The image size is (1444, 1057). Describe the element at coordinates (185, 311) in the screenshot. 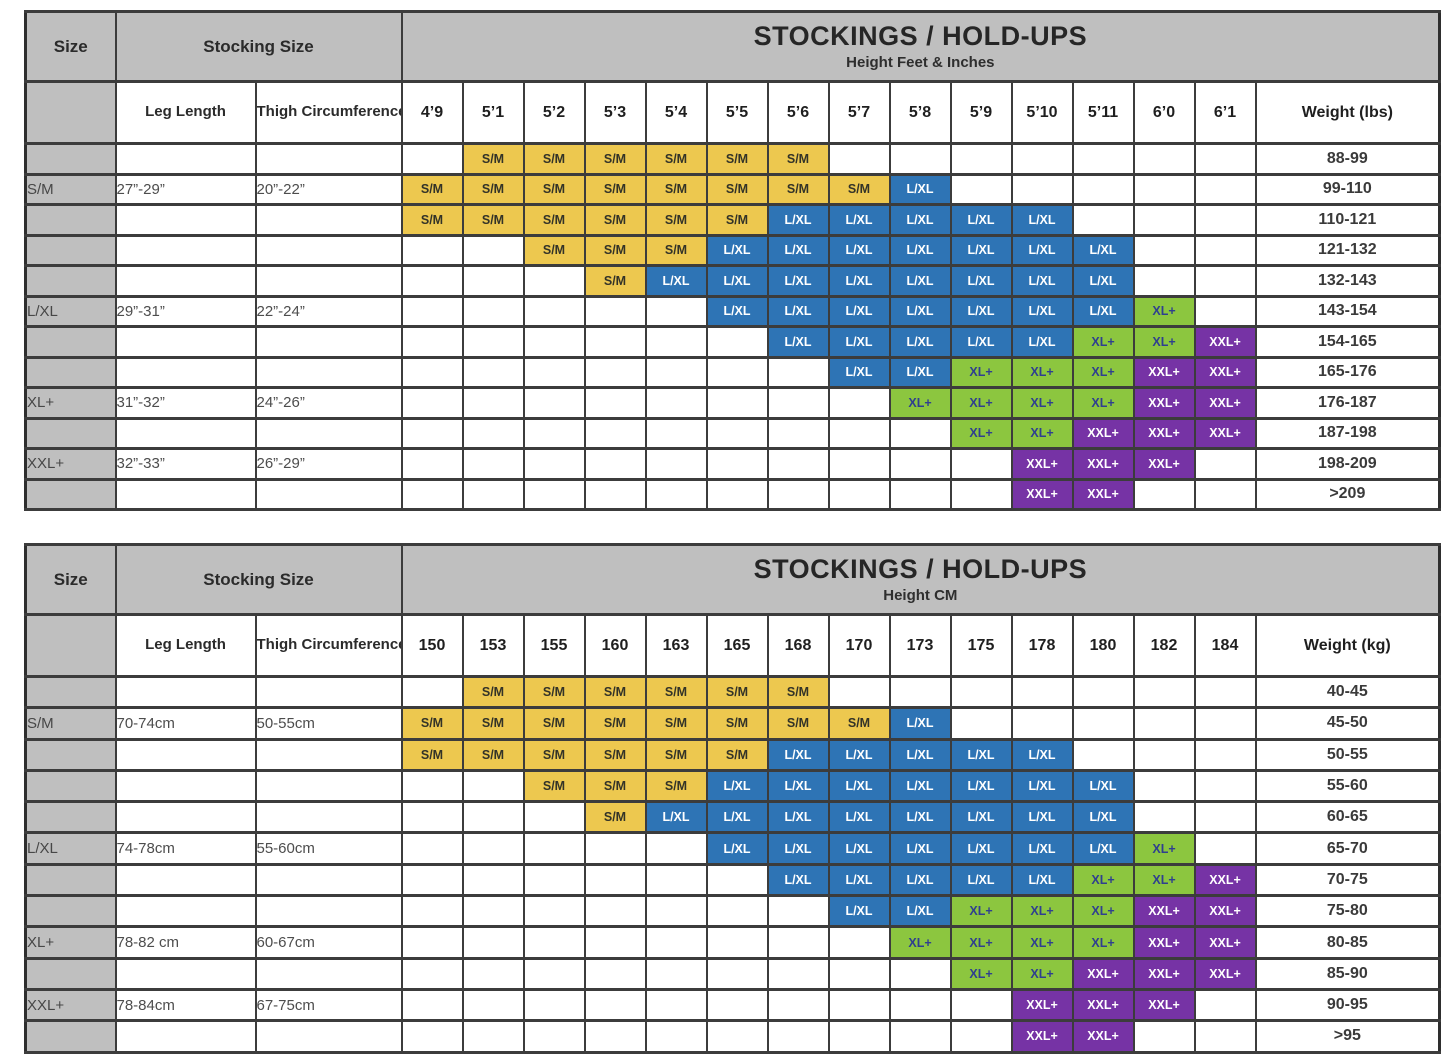

I see `leg-length-value: 29”-31”` at that location.